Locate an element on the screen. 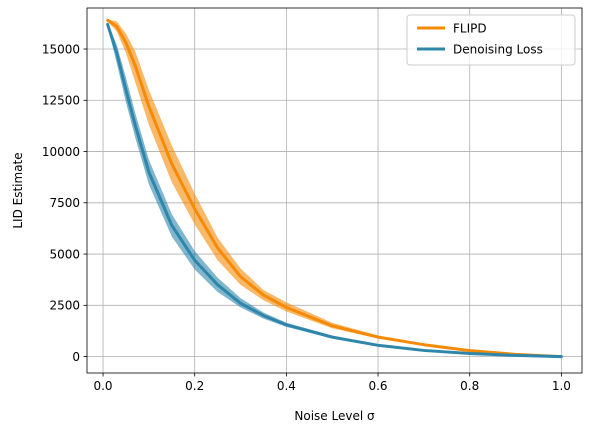  y-tick-label: 15000 is located at coordinates (61, 49).